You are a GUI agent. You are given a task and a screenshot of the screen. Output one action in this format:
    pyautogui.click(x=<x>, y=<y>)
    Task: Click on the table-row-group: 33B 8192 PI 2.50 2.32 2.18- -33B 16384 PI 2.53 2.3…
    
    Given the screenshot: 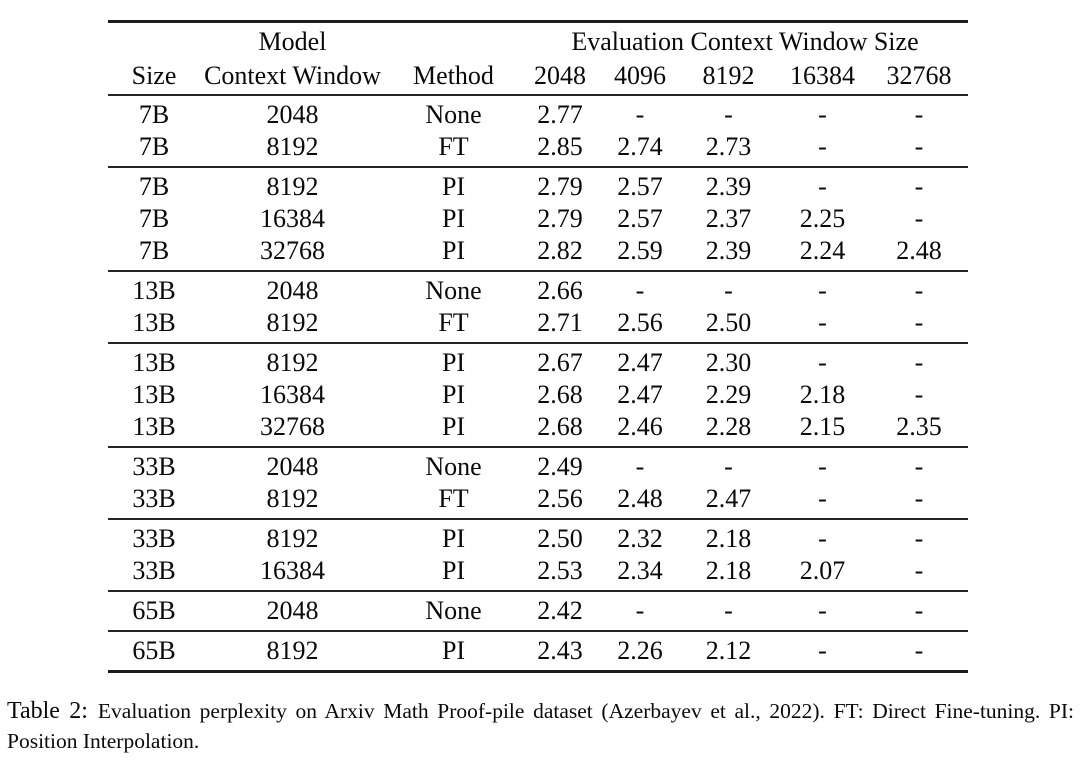 What is the action you would take?
    pyautogui.click(x=538, y=554)
    